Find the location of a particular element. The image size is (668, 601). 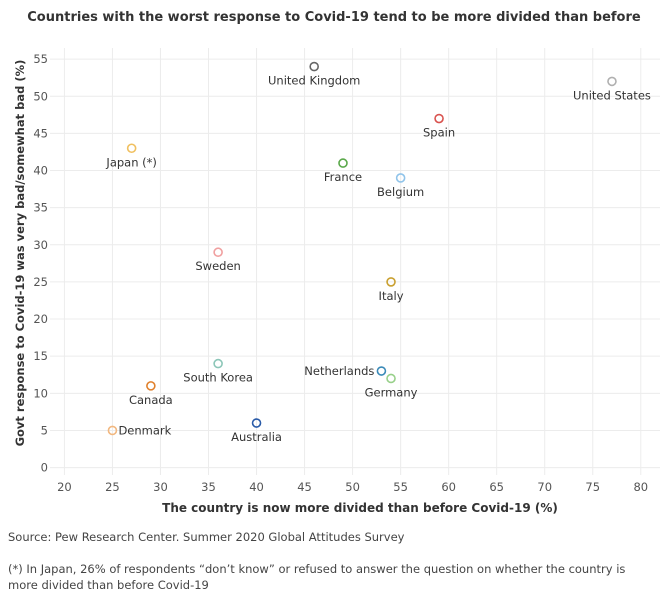

y-tick-label: 10 is located at coordinates (40, 393).